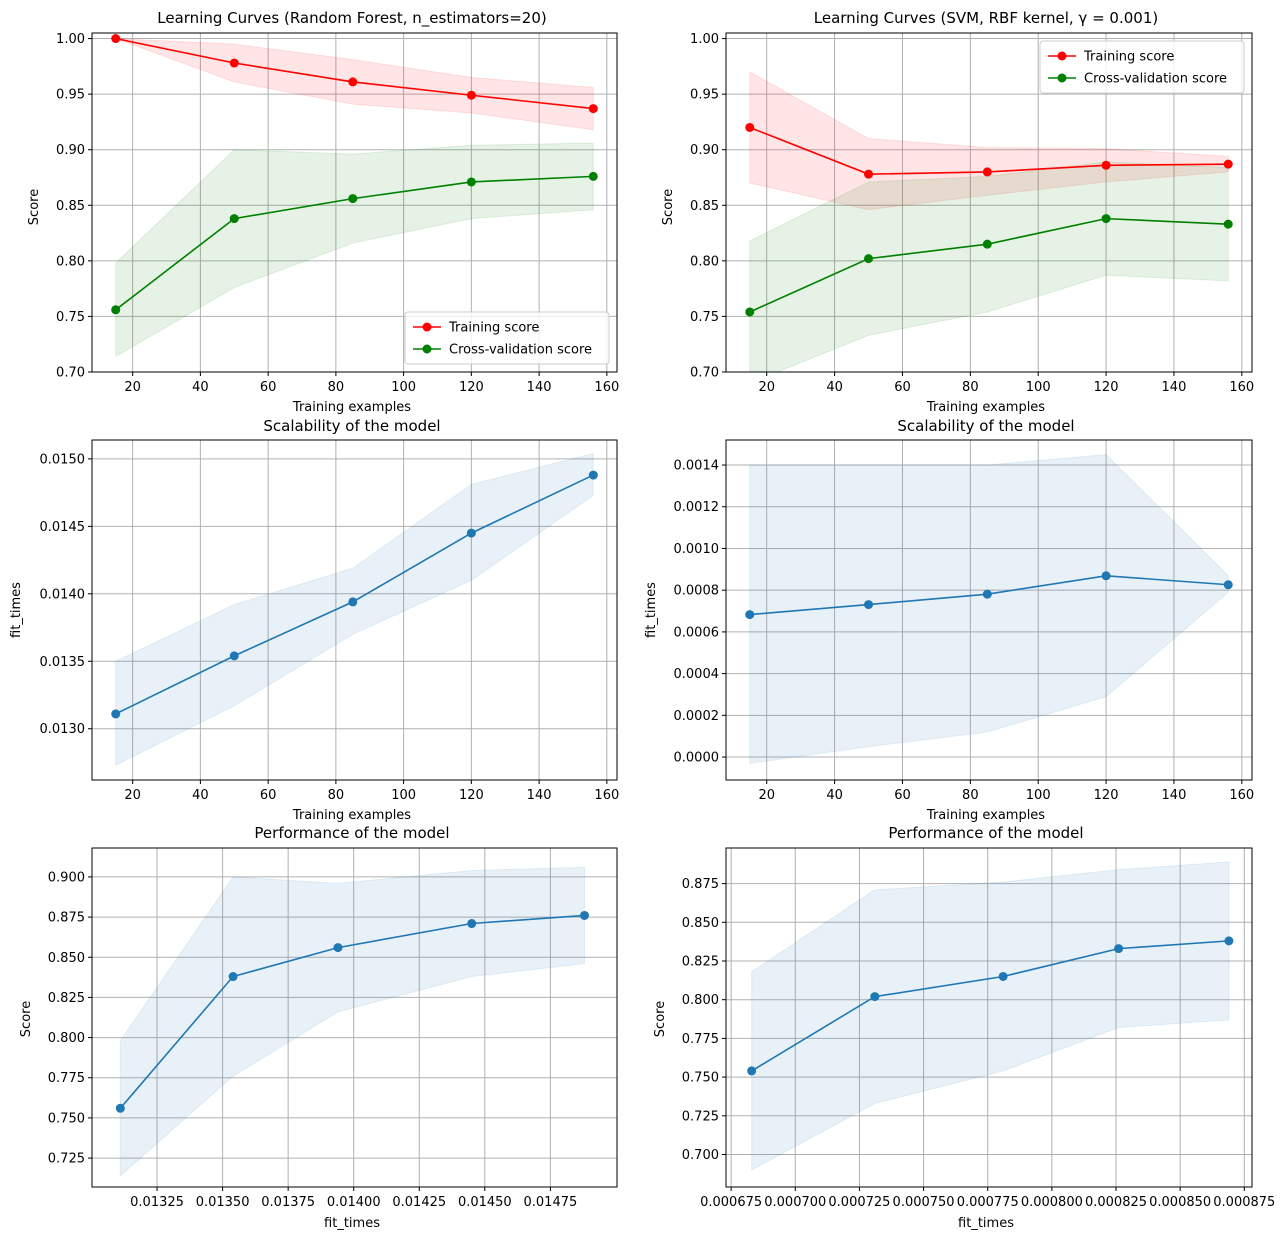 The width and height of the screenshot is (1283, 1240). What do you see at coordinates (1180, 1202) in the screenshot?
I see `x-tick-label: 0.000850` at bounding box center [1180, 1202].